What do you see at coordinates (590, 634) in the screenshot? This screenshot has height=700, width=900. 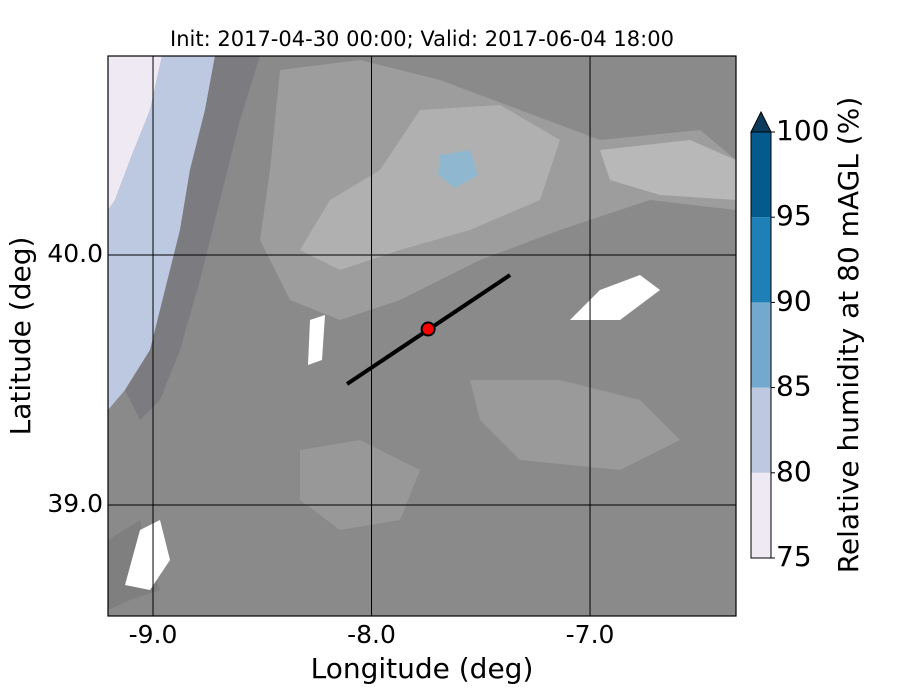 I see `x-tick-label: -7.0` at bounding box center [590, 634].